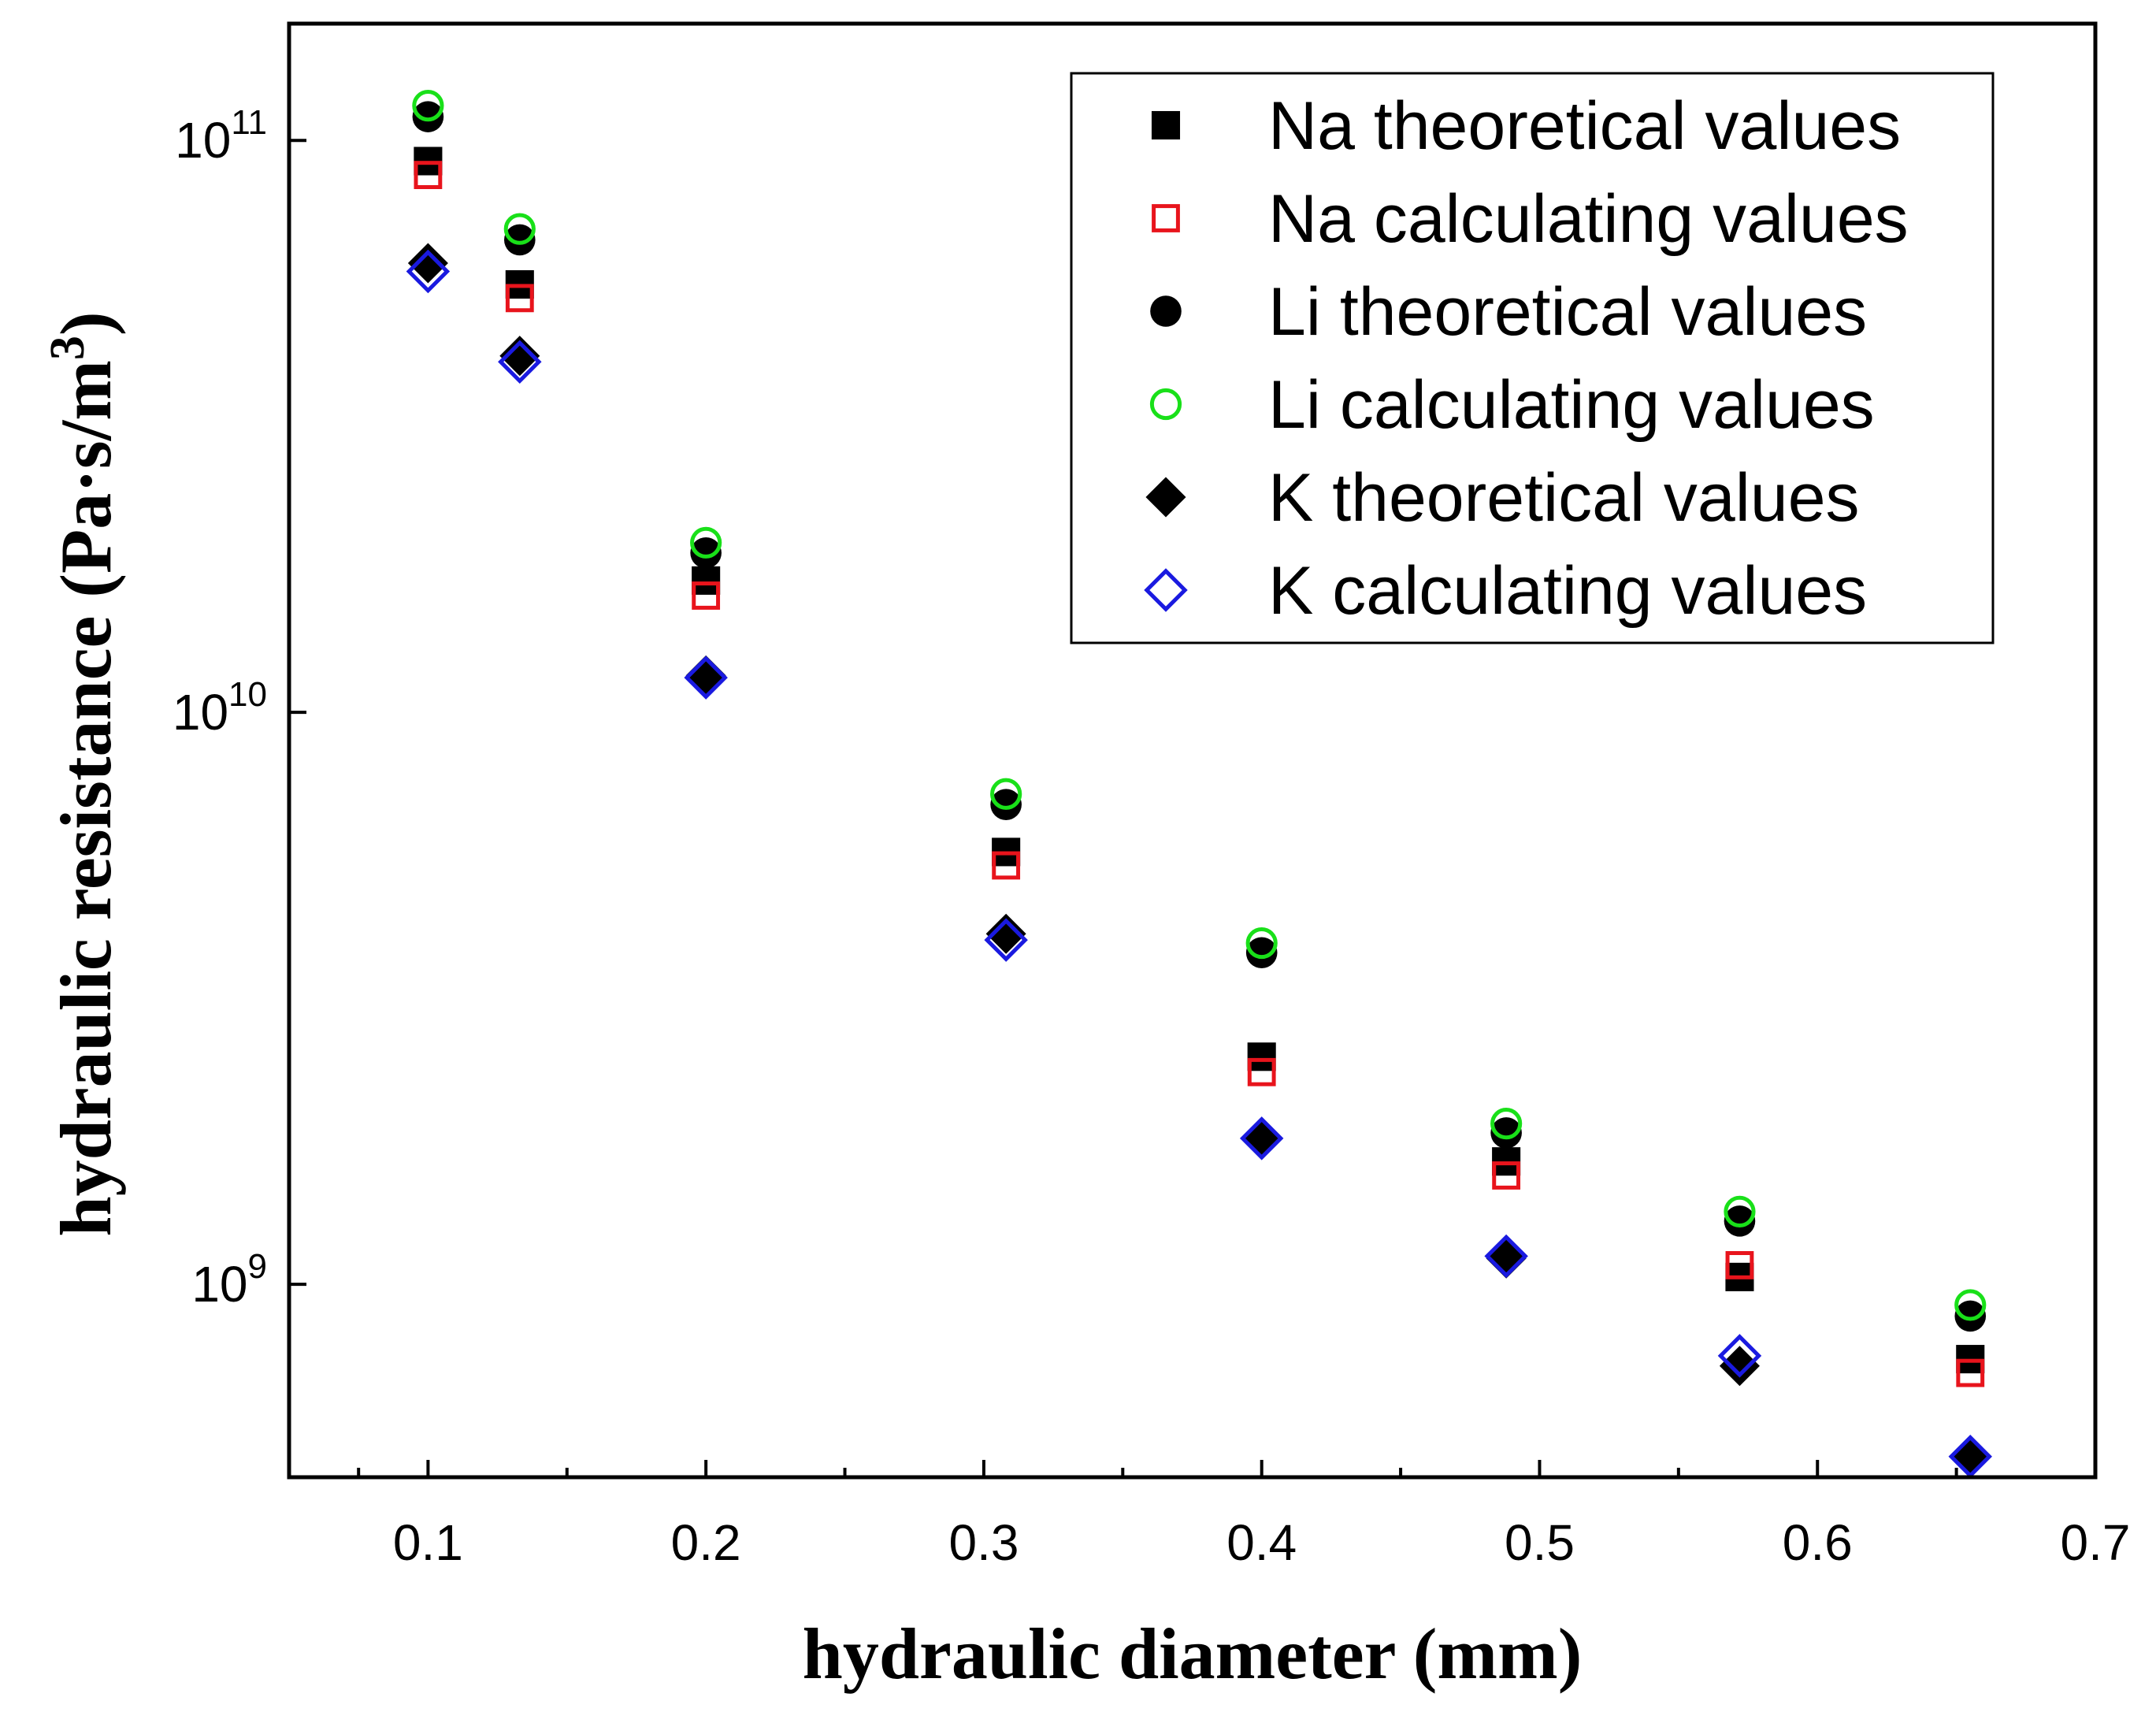  Describe the element at coordinates (1571, 405) in the screenshot. I see `legend-label: Li calculating values` at that location.